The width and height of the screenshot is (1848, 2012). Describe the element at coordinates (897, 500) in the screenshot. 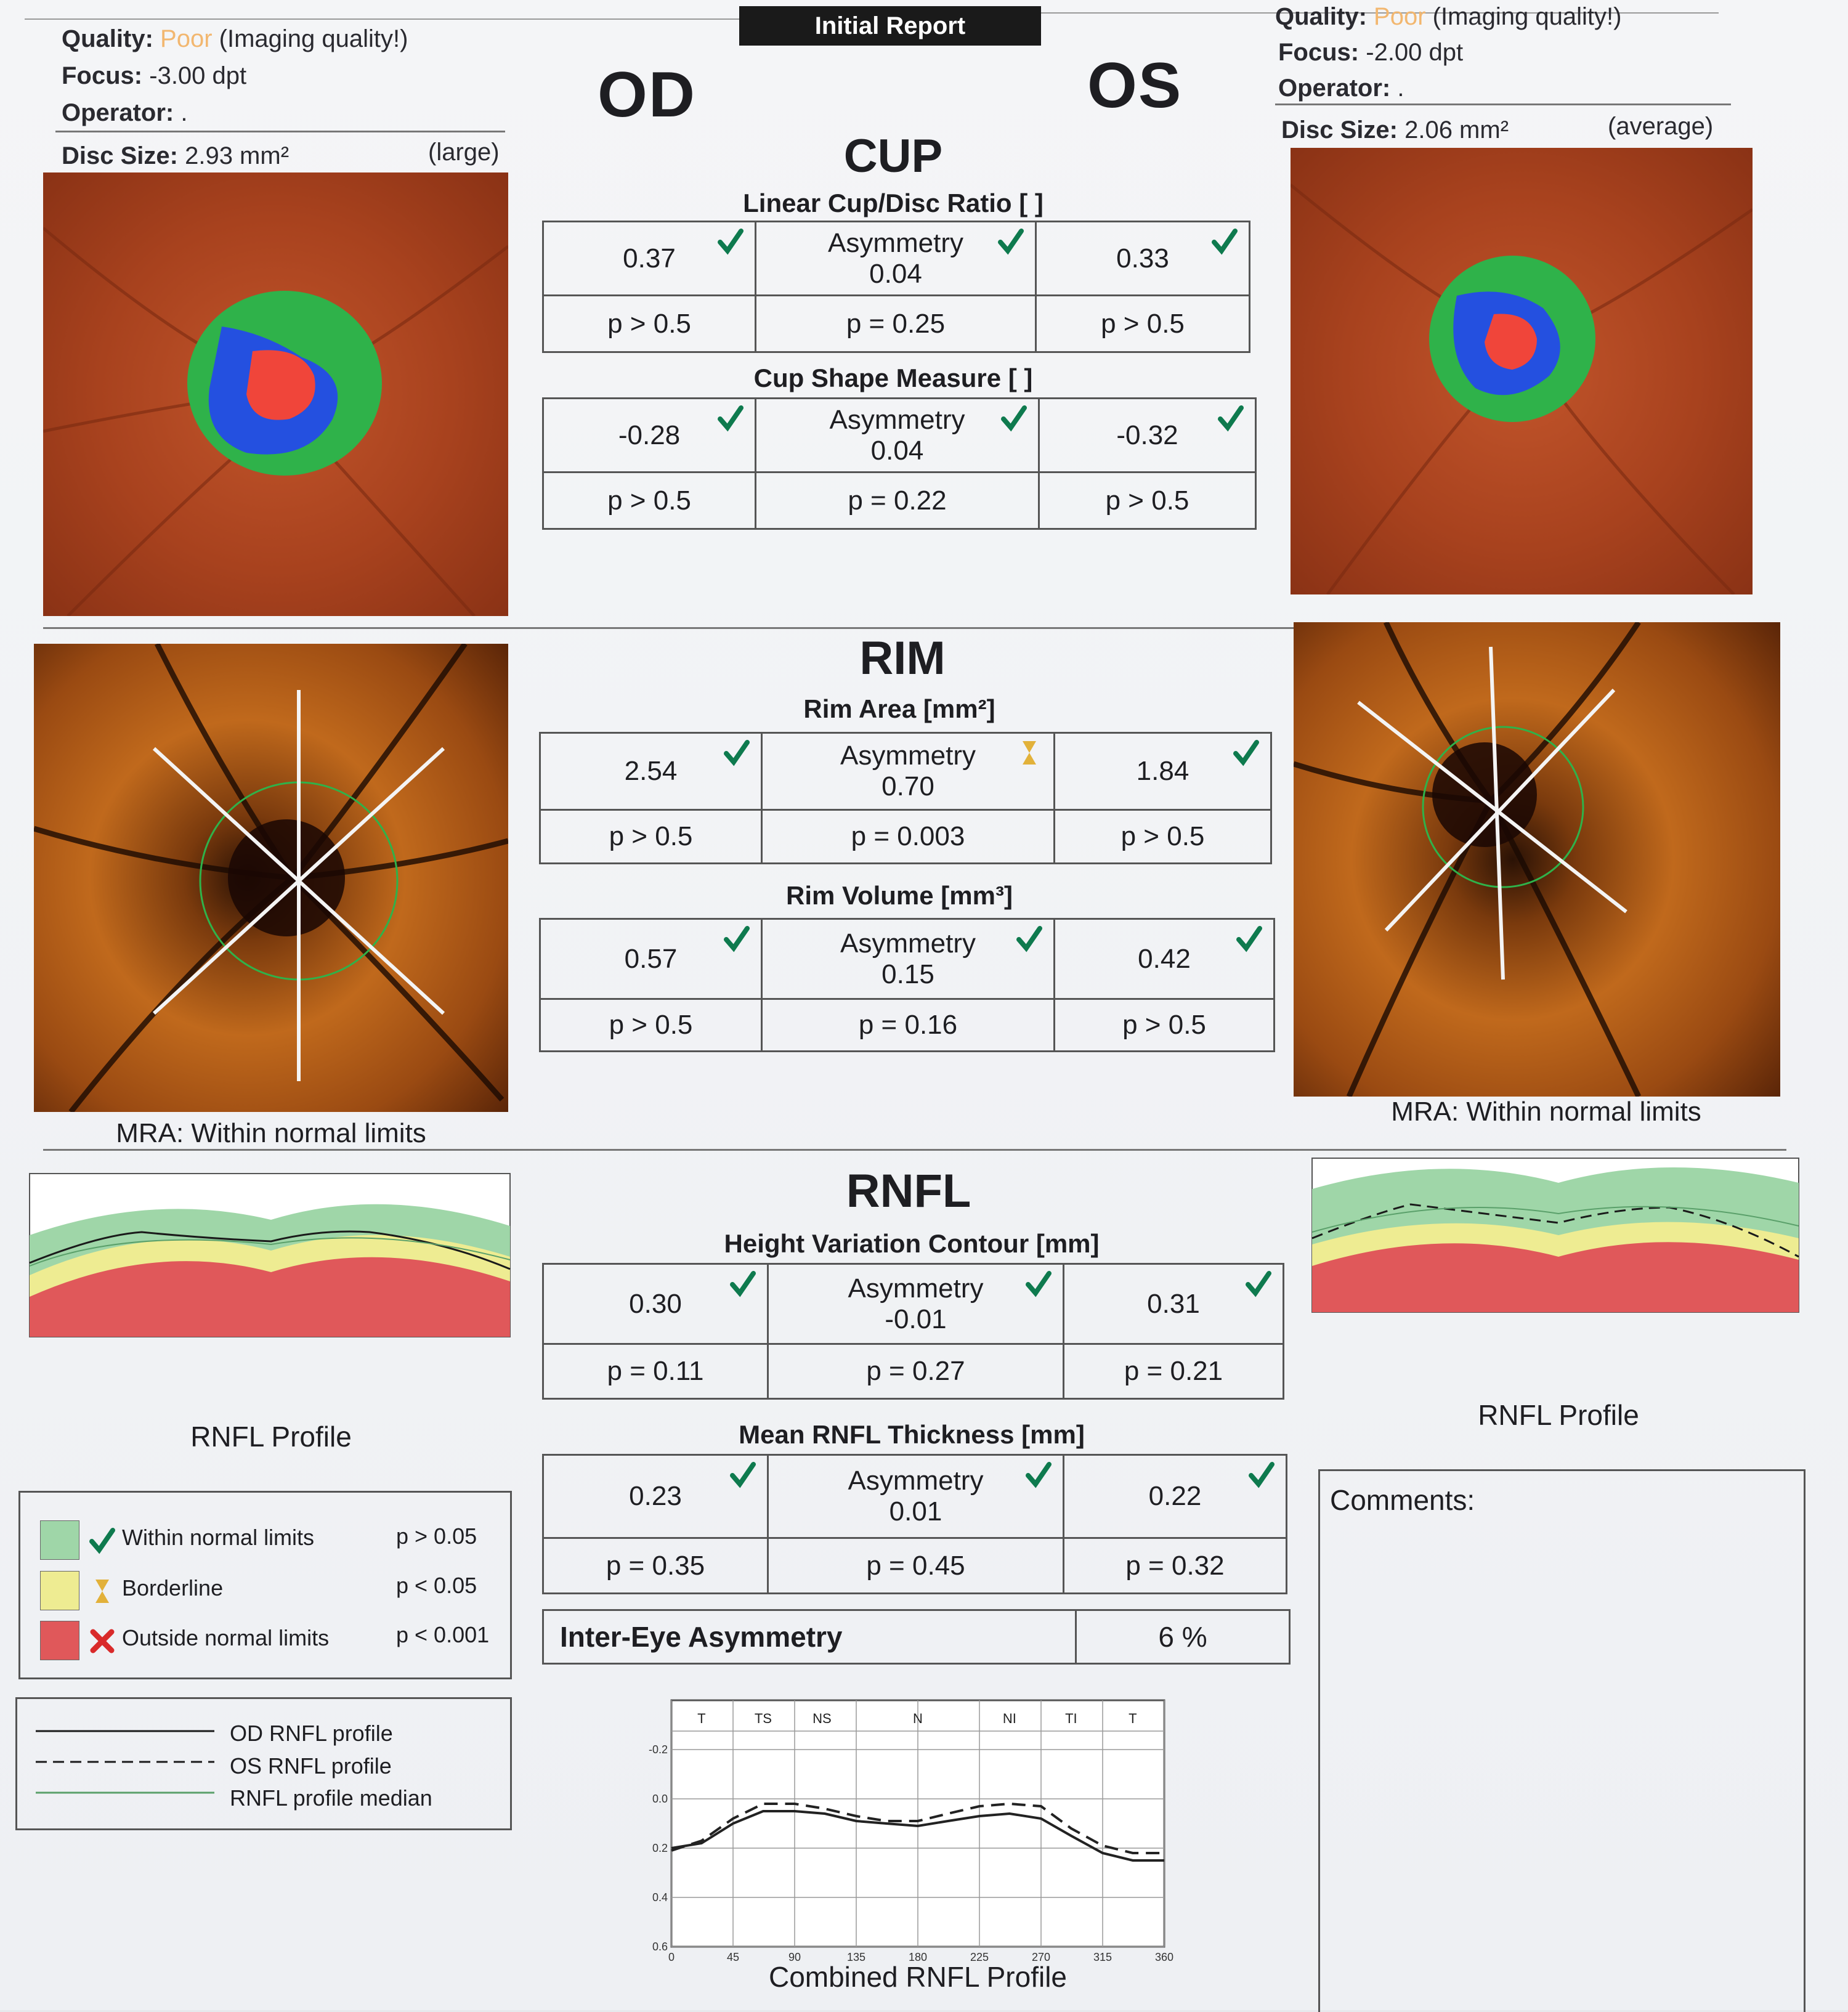

I see `cup-shape-asym-p: p = 0.22` at that location.